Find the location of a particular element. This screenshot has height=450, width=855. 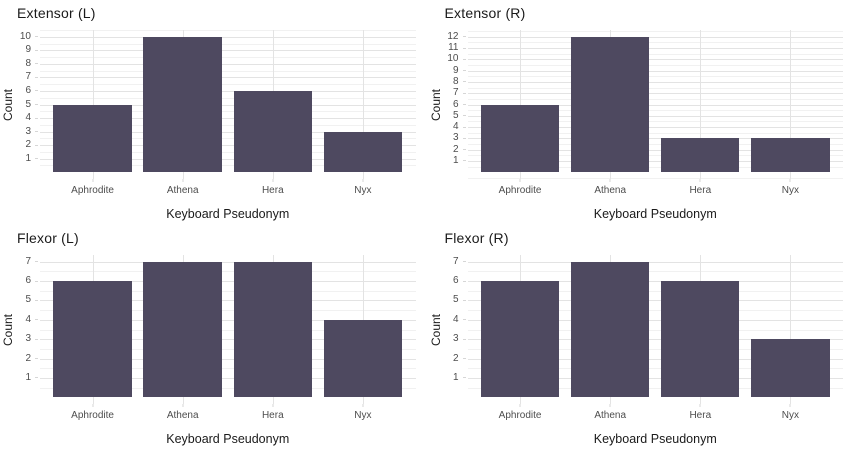

bar-athena is located at coordinates (182, 329).